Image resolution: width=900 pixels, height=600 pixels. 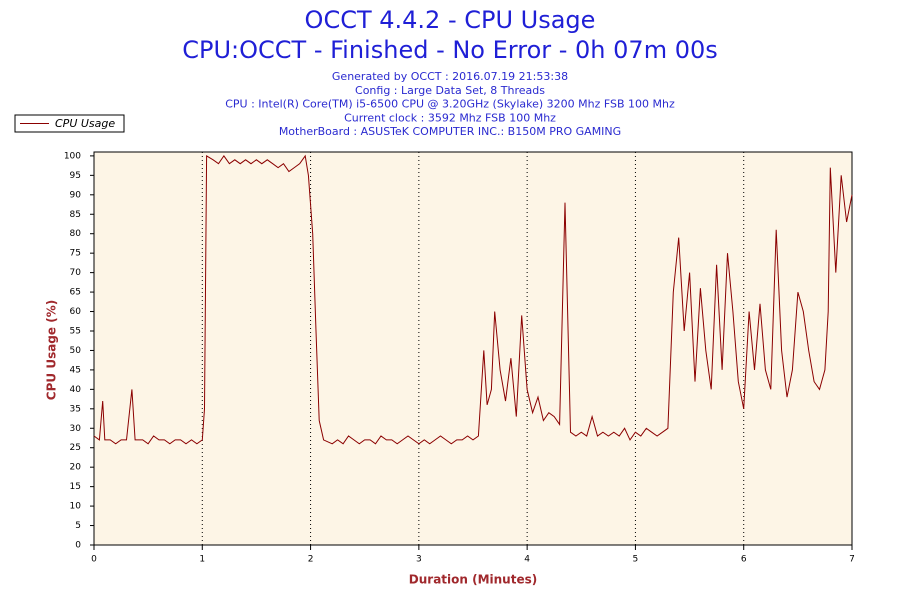 What do you see at coordinates (85, 123) in the screenshot?
I see `legend-label: CPU Usage` at bounding box center [85, 123].